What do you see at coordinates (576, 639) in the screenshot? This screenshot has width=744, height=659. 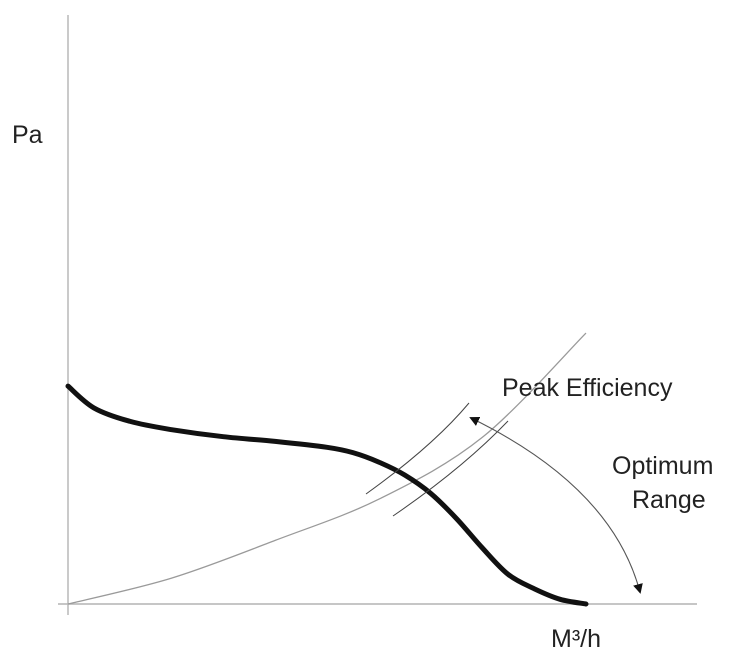 I see `x-axis-label: M³/h` at bounding box center [576, 639].